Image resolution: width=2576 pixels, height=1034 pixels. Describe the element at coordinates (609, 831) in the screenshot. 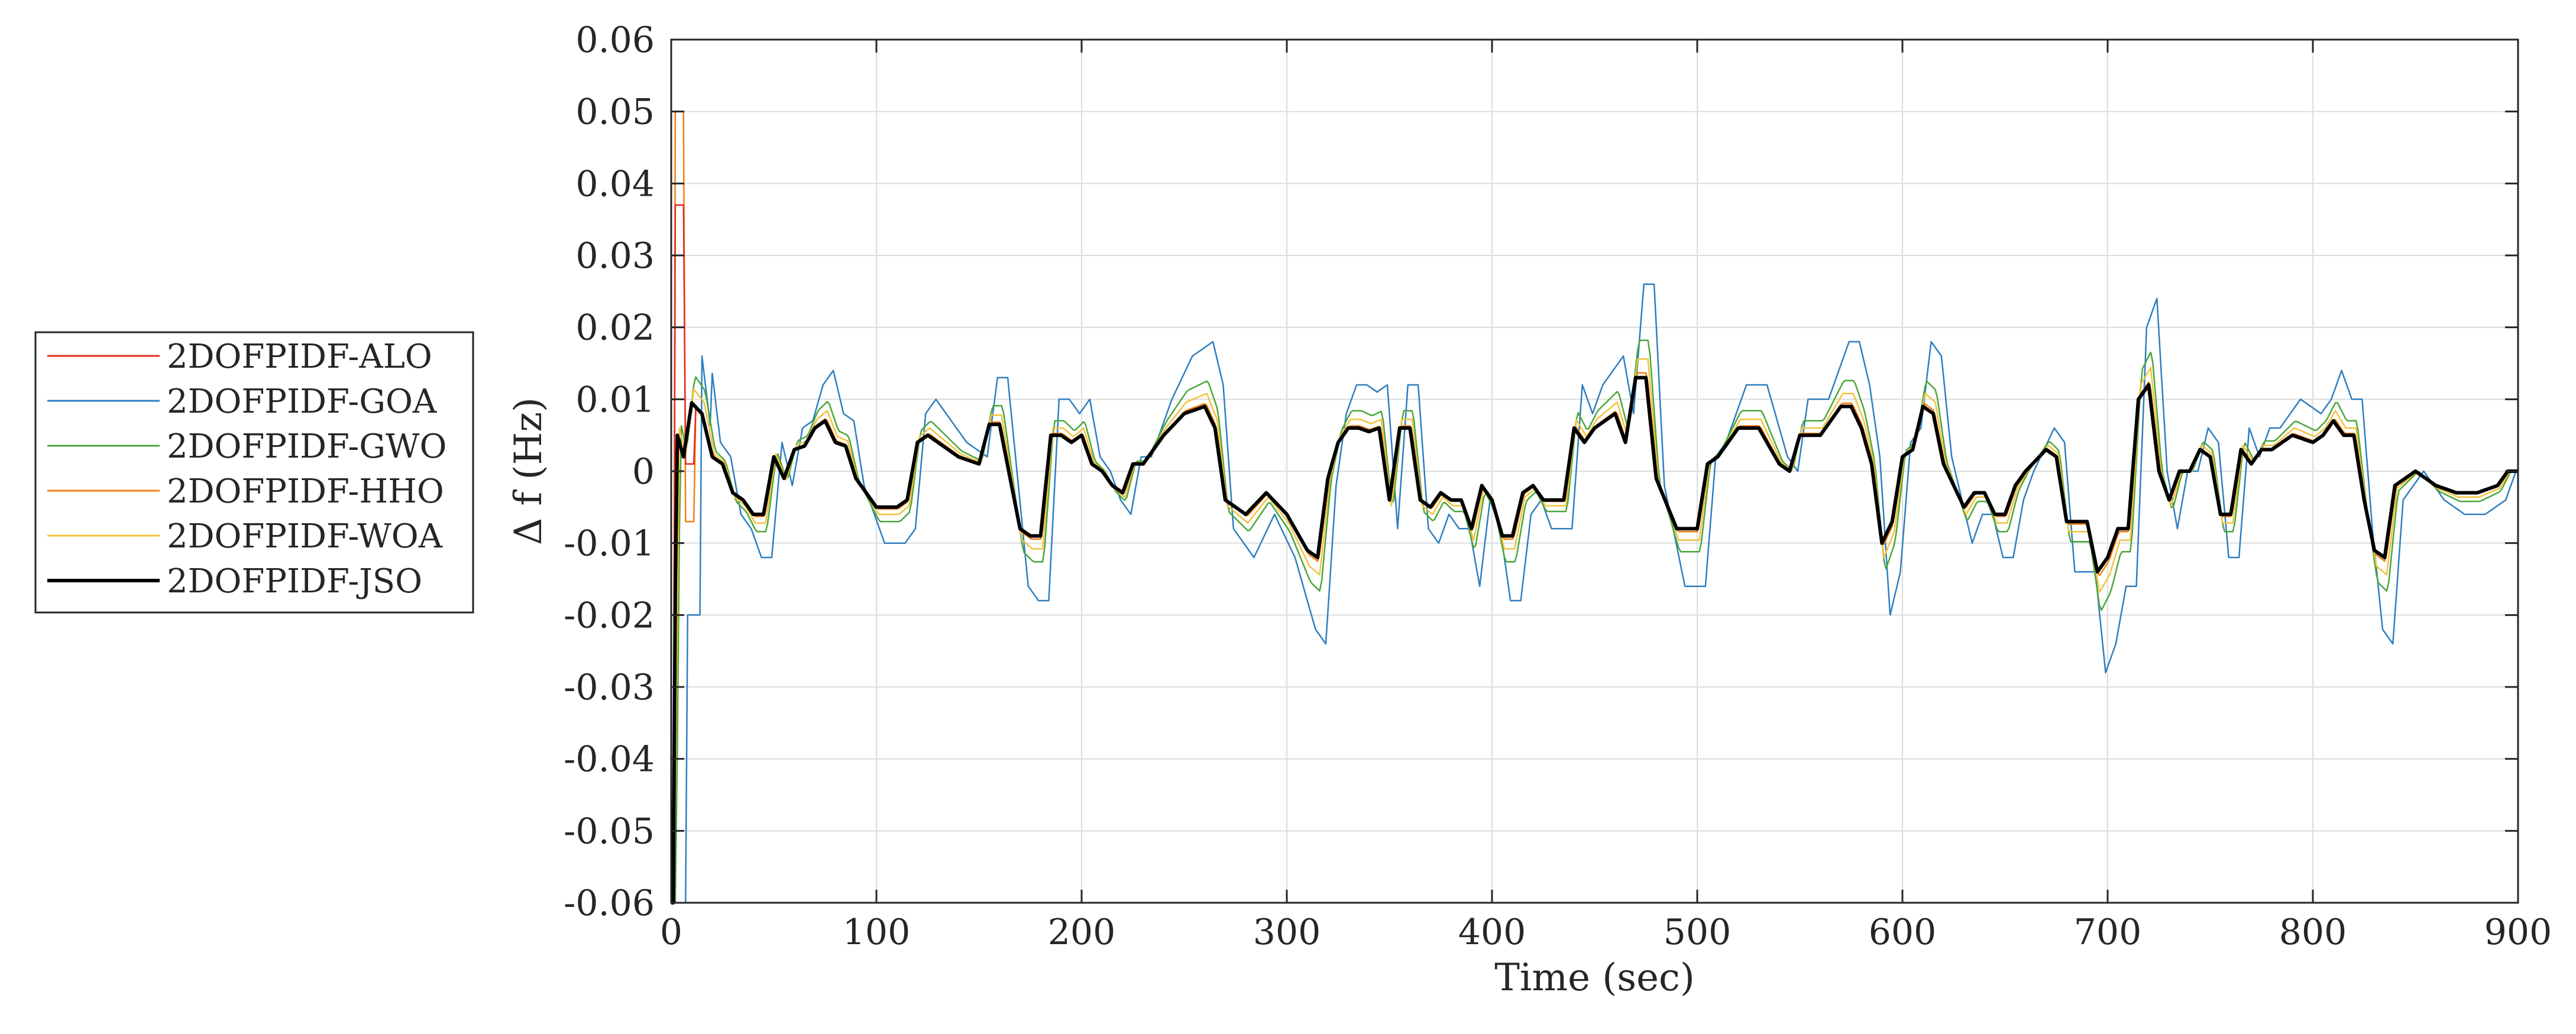

I see `y-tick-label: -0.05` at that location.